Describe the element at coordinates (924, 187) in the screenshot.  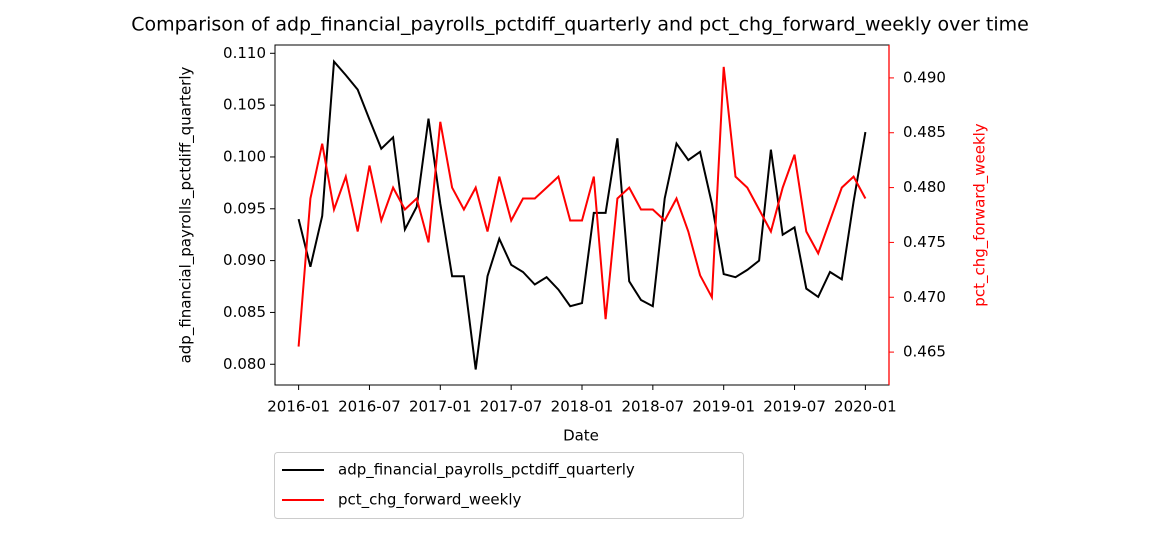
I see `y2-tick-label: 0.480` at that location.